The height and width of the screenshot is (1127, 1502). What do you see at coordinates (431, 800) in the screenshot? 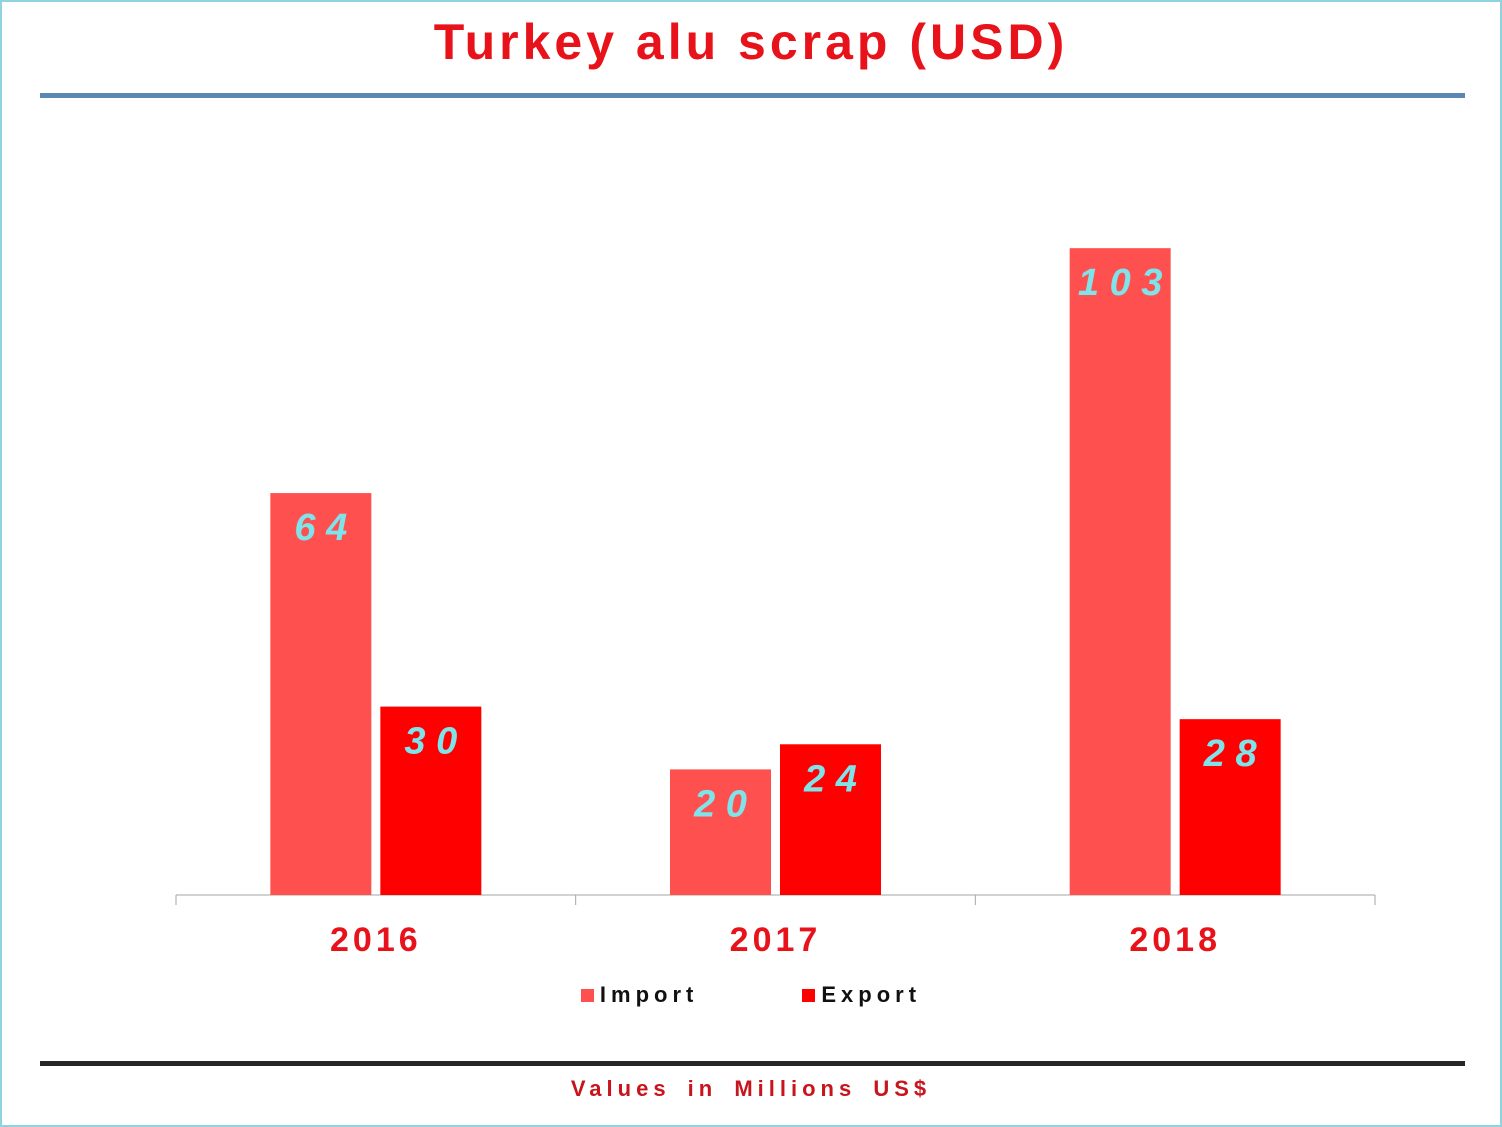
I see `bar-export-2016` at bounding box center [431, 800].